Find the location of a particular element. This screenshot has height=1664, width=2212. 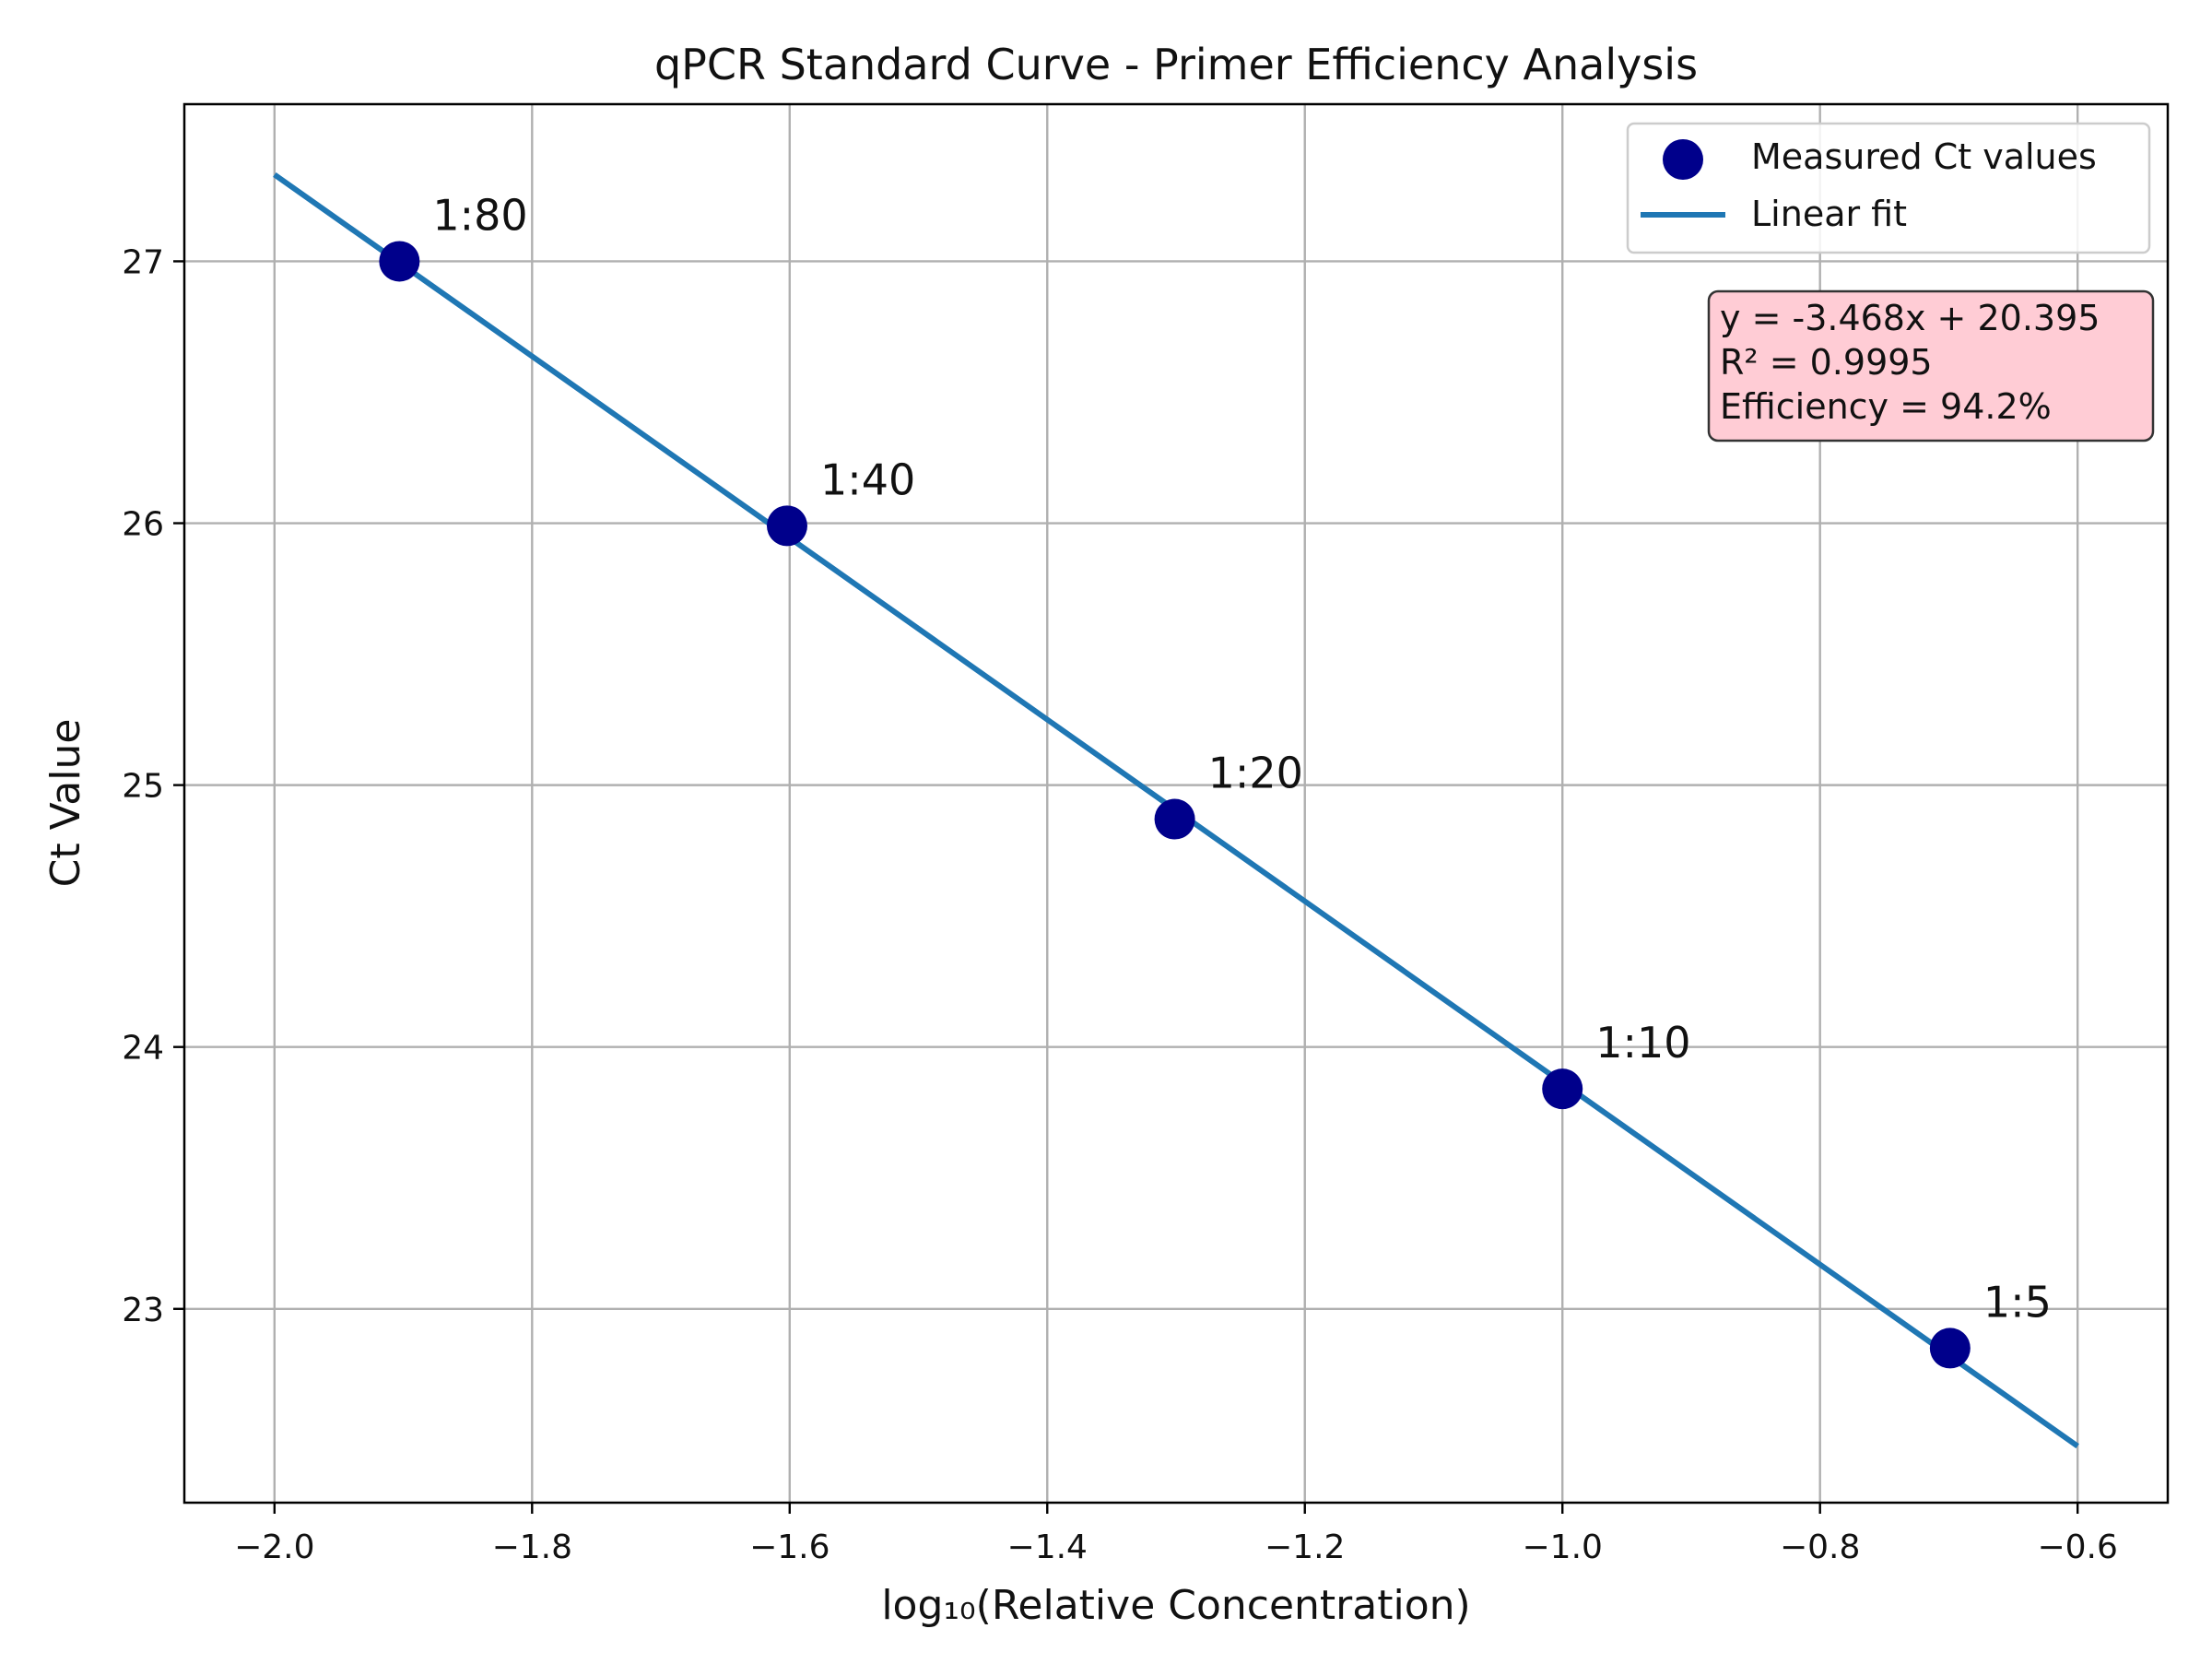

y-tick-label: 24 is located at coordinates (143, 1049).